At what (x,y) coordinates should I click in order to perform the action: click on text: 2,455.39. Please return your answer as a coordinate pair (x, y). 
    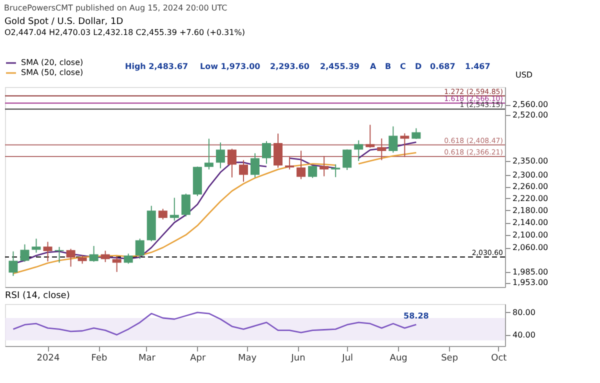
    Looking at the image, I should click on (340, 66).